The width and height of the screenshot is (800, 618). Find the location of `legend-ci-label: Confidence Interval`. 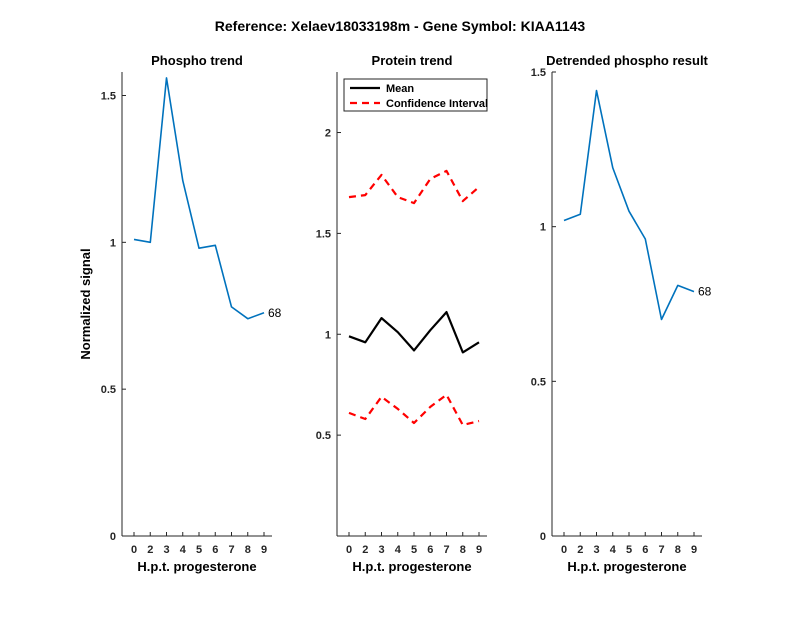

legend-ci-label: Confidence Interval is located at coordinates (437, 104).